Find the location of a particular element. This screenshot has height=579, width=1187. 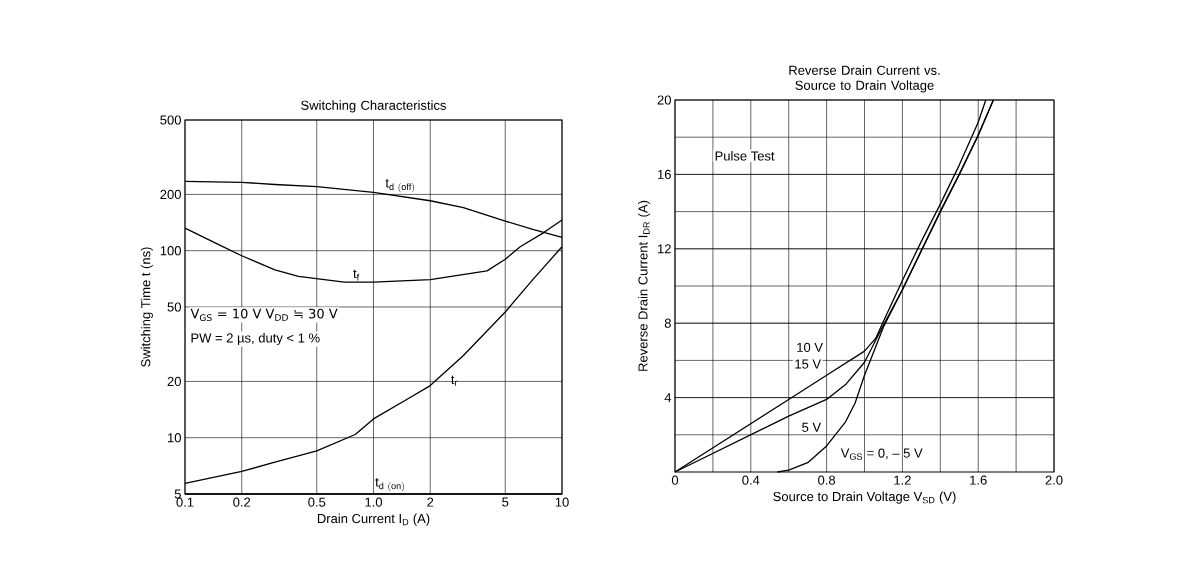

y-tick-label: 5 is located at coordinates (177, 494).